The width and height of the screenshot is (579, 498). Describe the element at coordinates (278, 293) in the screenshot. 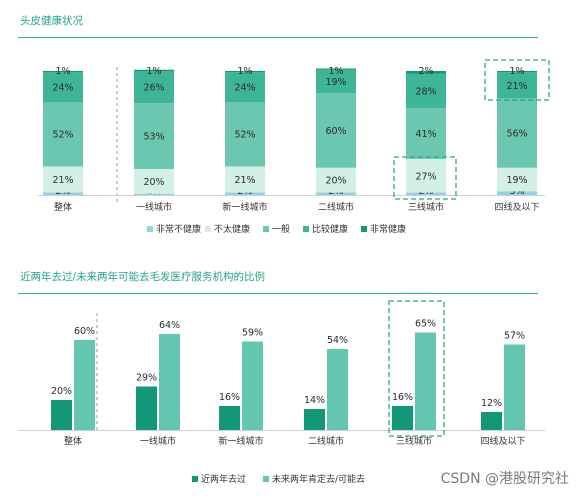

I see `chart2-title-rule` at that location.